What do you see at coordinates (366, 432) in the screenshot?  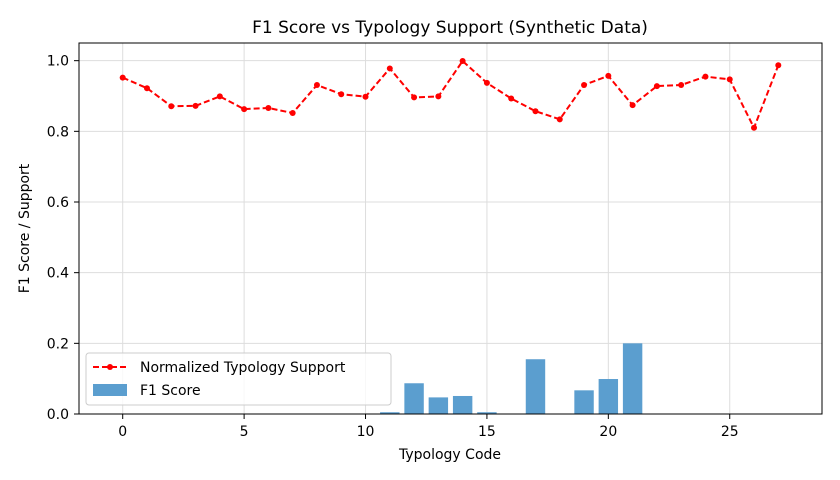 I see `x-tick-label: 10` at bounding box center [366, 432].